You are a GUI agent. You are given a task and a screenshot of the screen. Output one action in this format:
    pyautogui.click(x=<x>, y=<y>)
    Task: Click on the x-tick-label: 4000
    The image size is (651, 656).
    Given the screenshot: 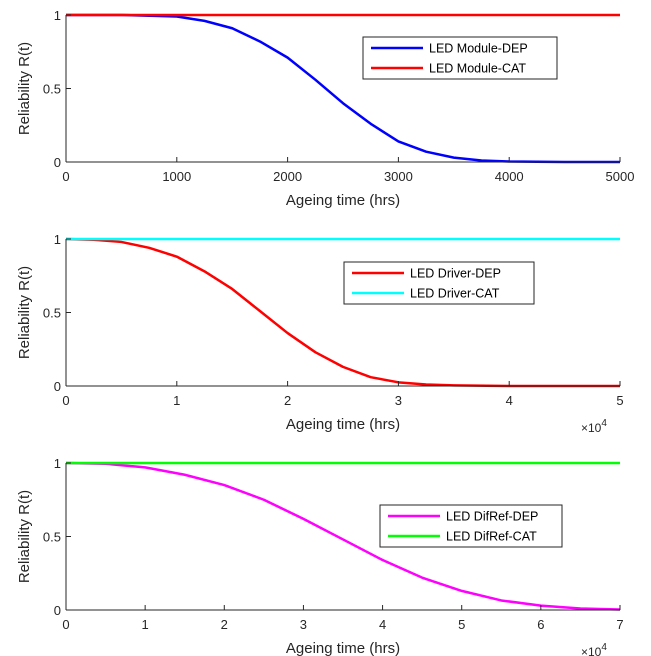 What is the action you would take?
    pyautogui.click(x=509, y=176)
    